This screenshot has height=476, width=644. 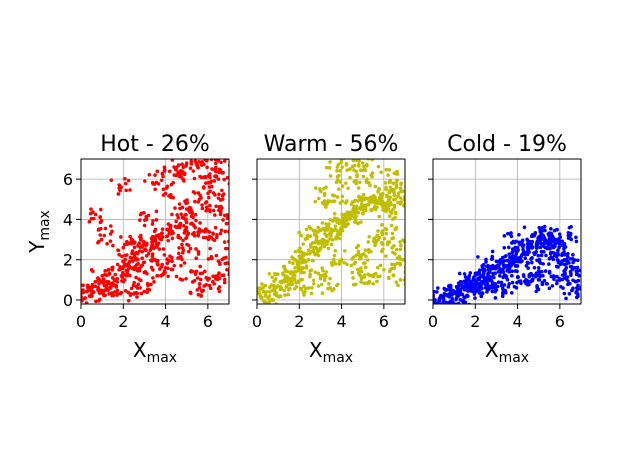 I want to click on scatter-points, so click(x=336, y=231).